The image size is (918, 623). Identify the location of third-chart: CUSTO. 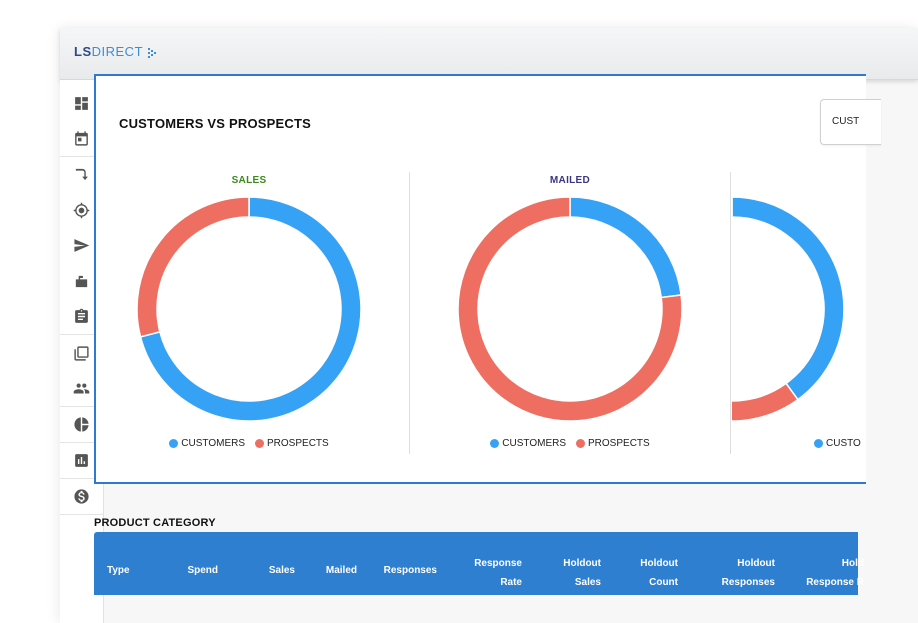
(799, 316).